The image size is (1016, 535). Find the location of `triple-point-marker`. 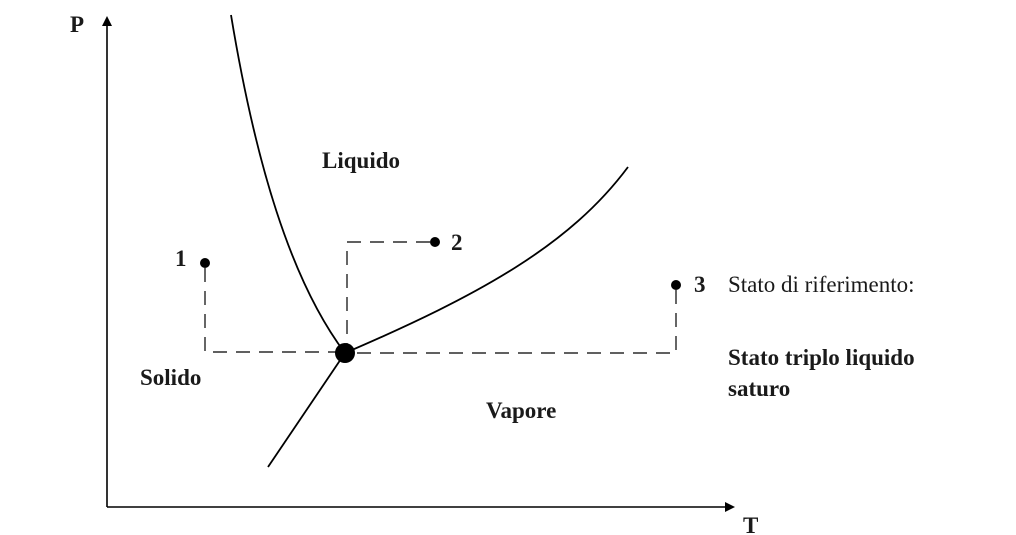

triple-point-marker is located at coordinates (345, 353).